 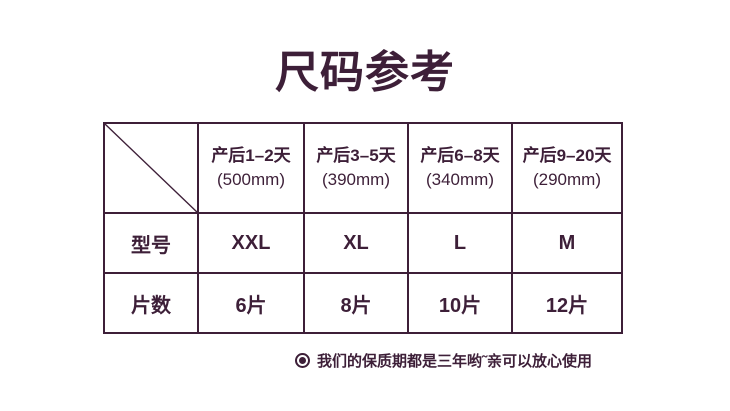 I want to click on column-header-days: 产后3–5天, so click(x=356, y=156).